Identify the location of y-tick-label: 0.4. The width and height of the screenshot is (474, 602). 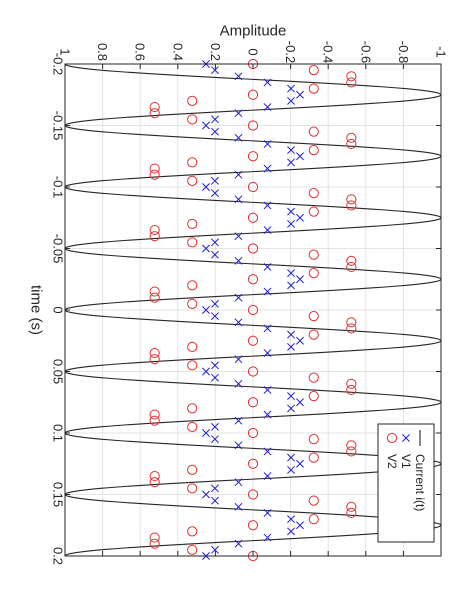
(177, 52).